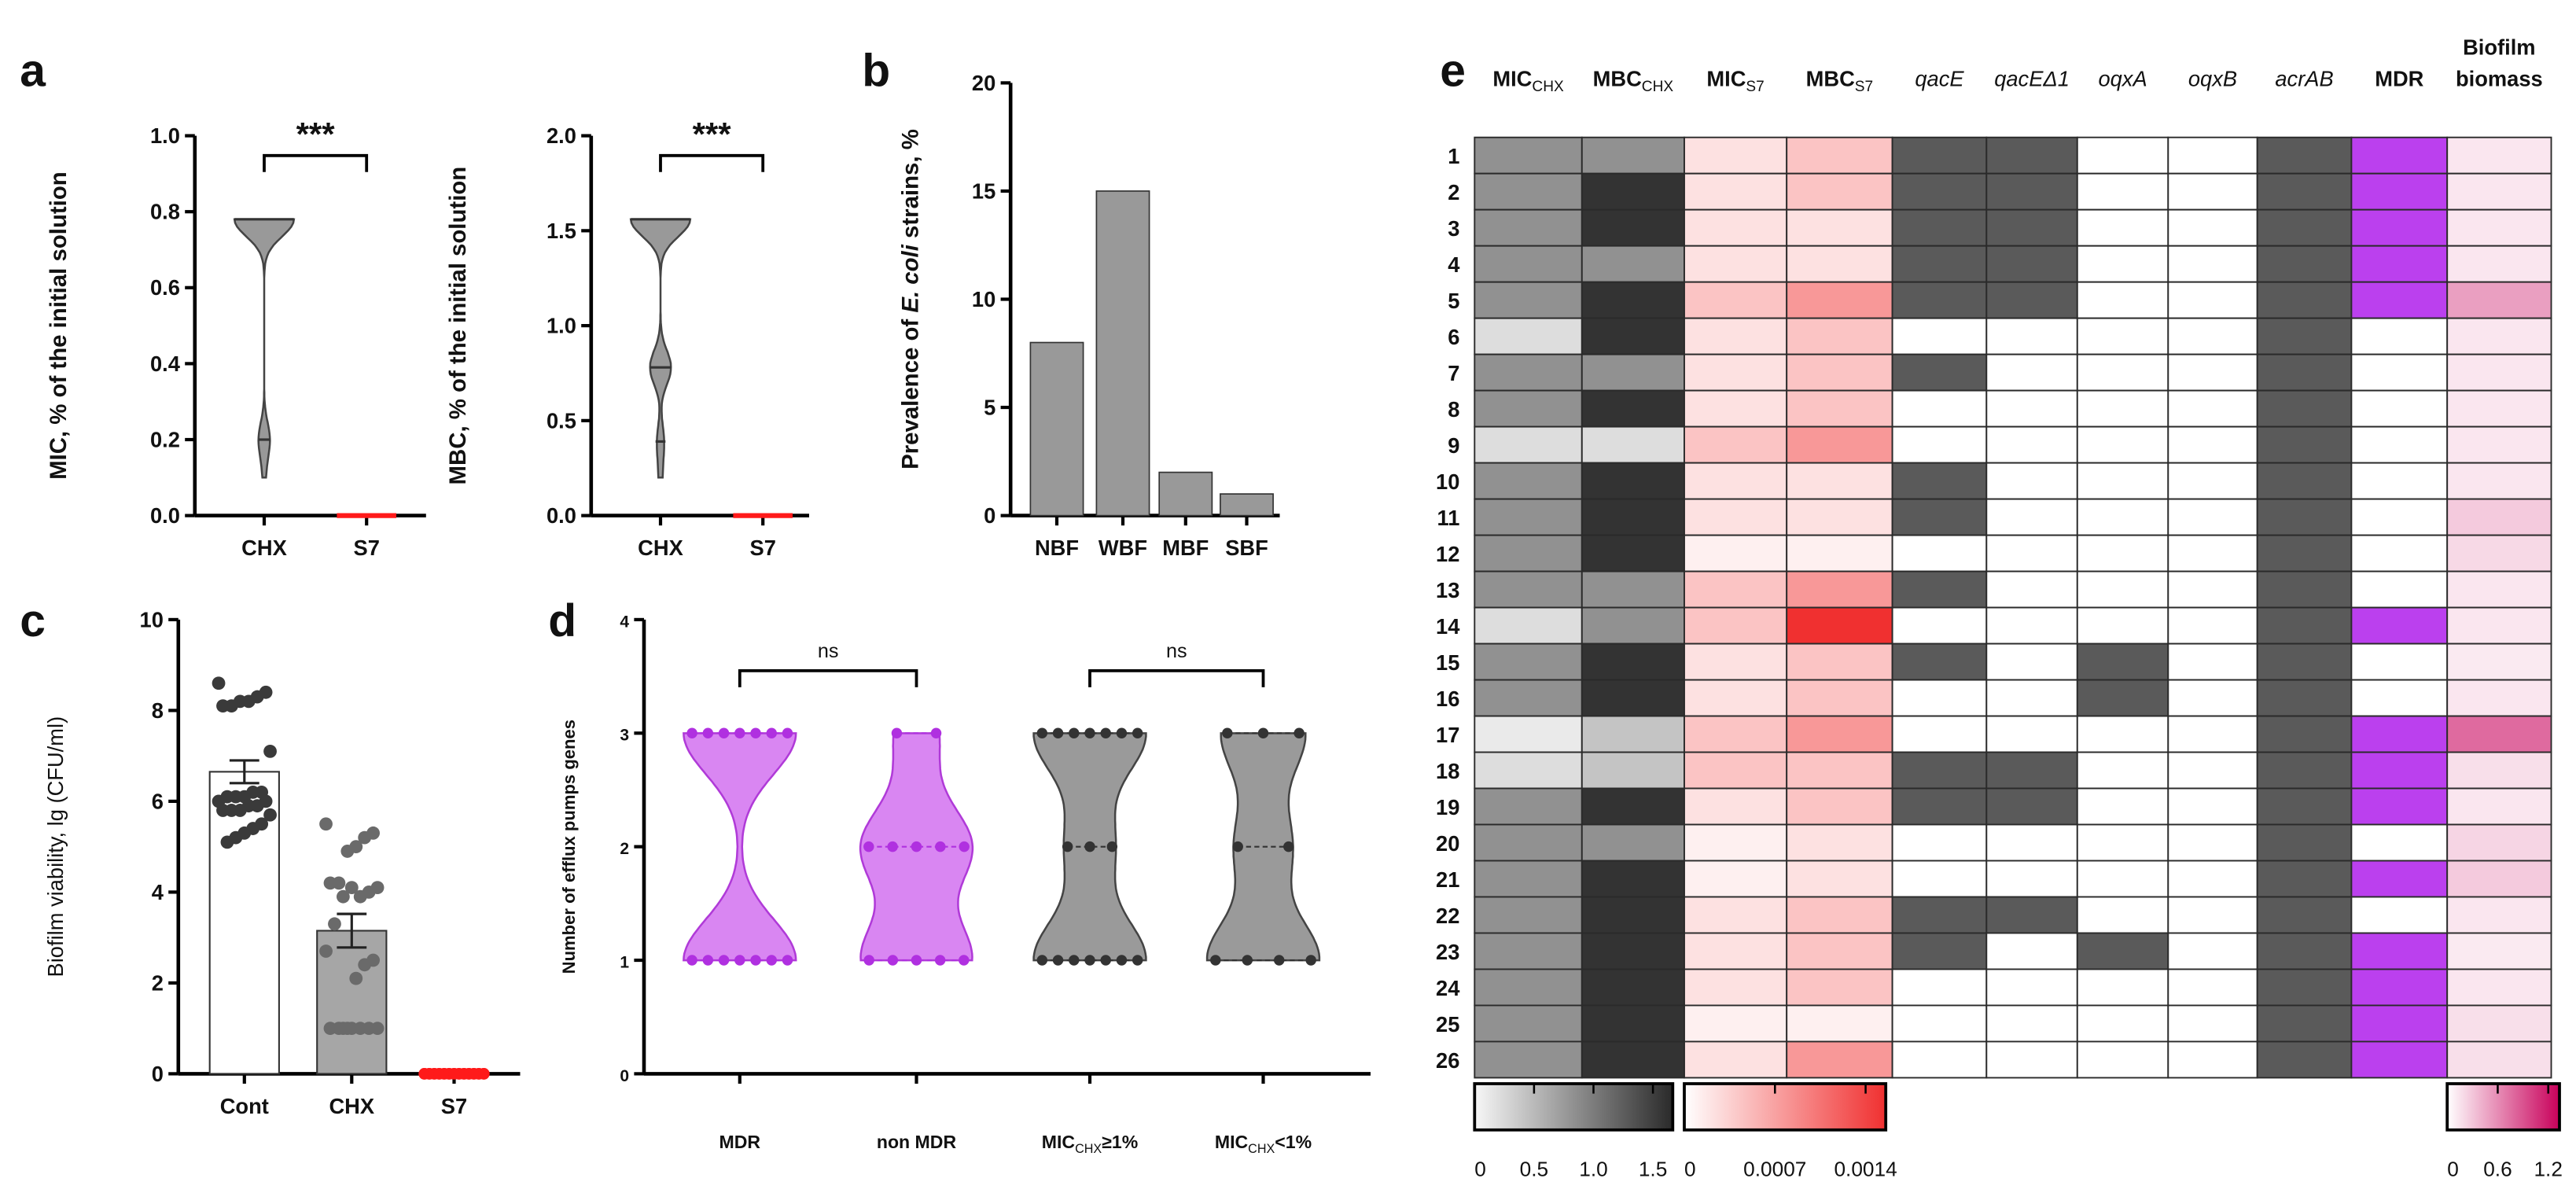 This screenshot has height=1193, width=2576. I want to click on bar-NBF, so click(1056, 429).